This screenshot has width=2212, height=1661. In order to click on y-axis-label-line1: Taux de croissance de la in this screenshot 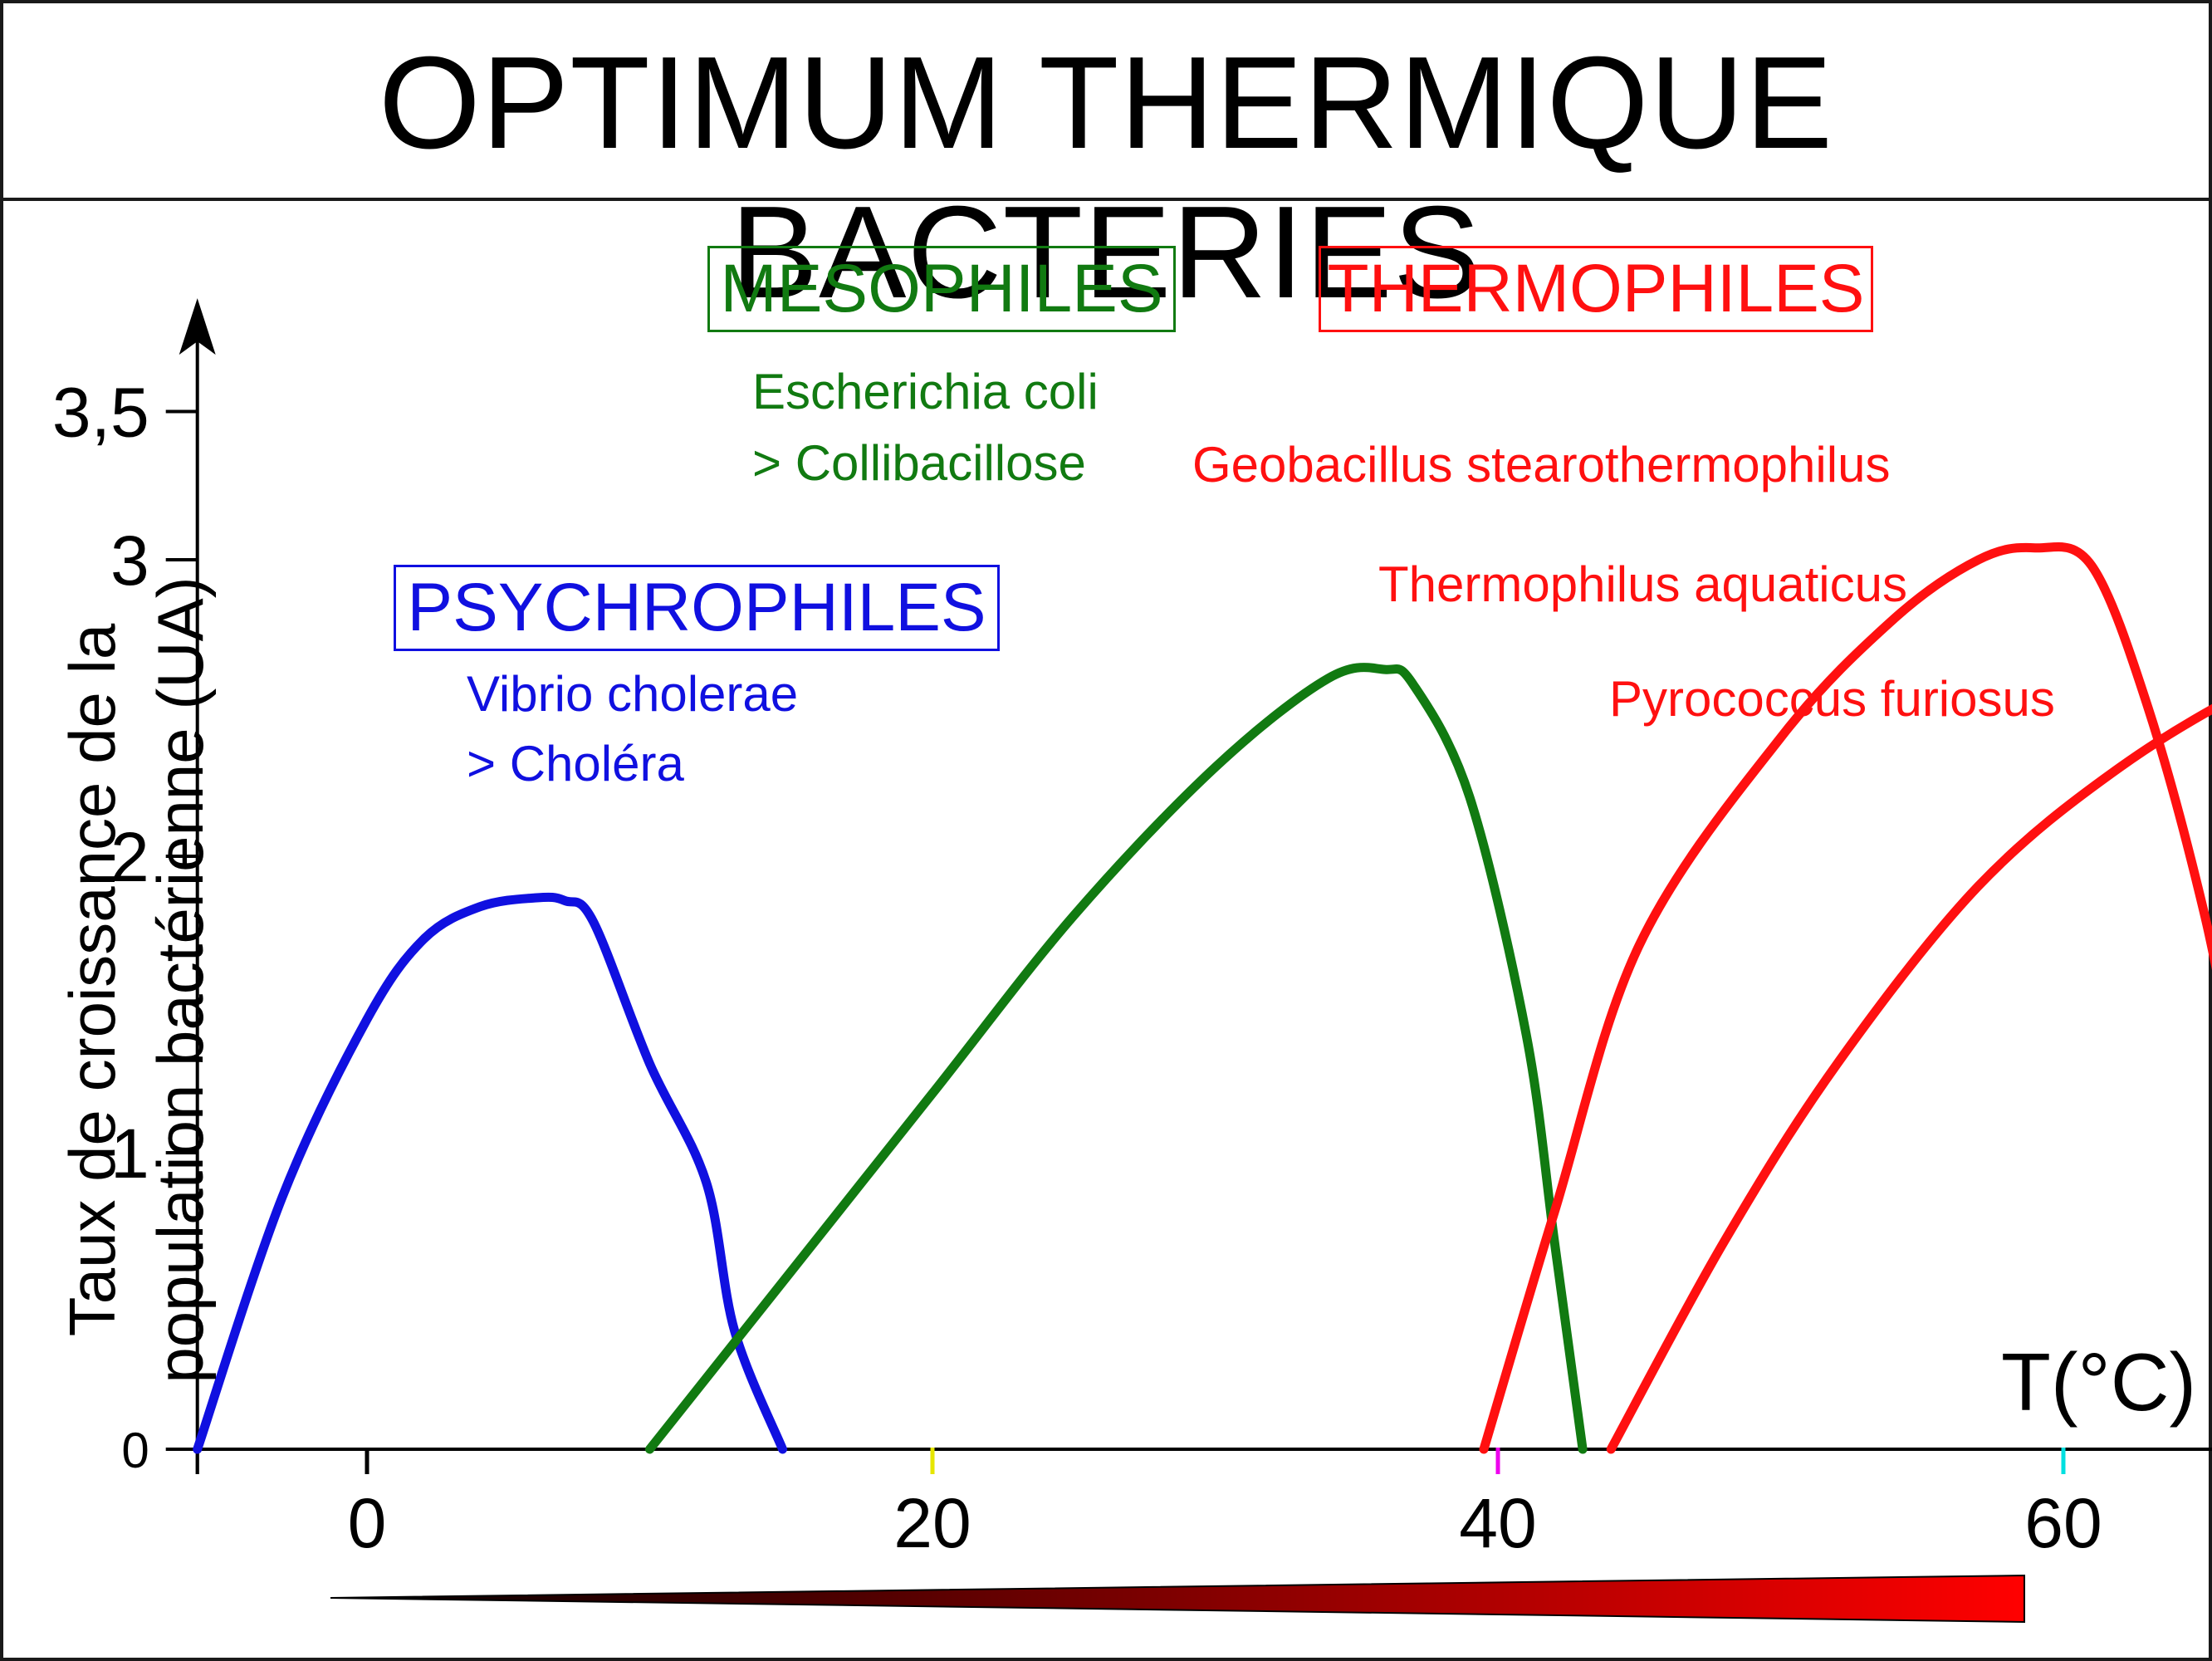, I will do `click(92, 979)`.